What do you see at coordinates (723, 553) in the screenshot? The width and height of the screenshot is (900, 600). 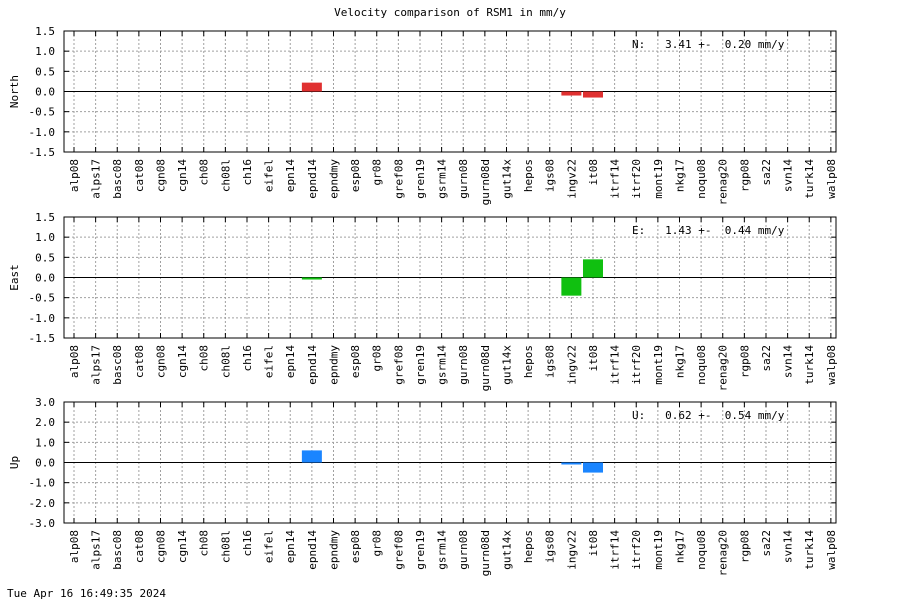 I see `up-xtick-label: renag20` at bounding box center [723, 553].